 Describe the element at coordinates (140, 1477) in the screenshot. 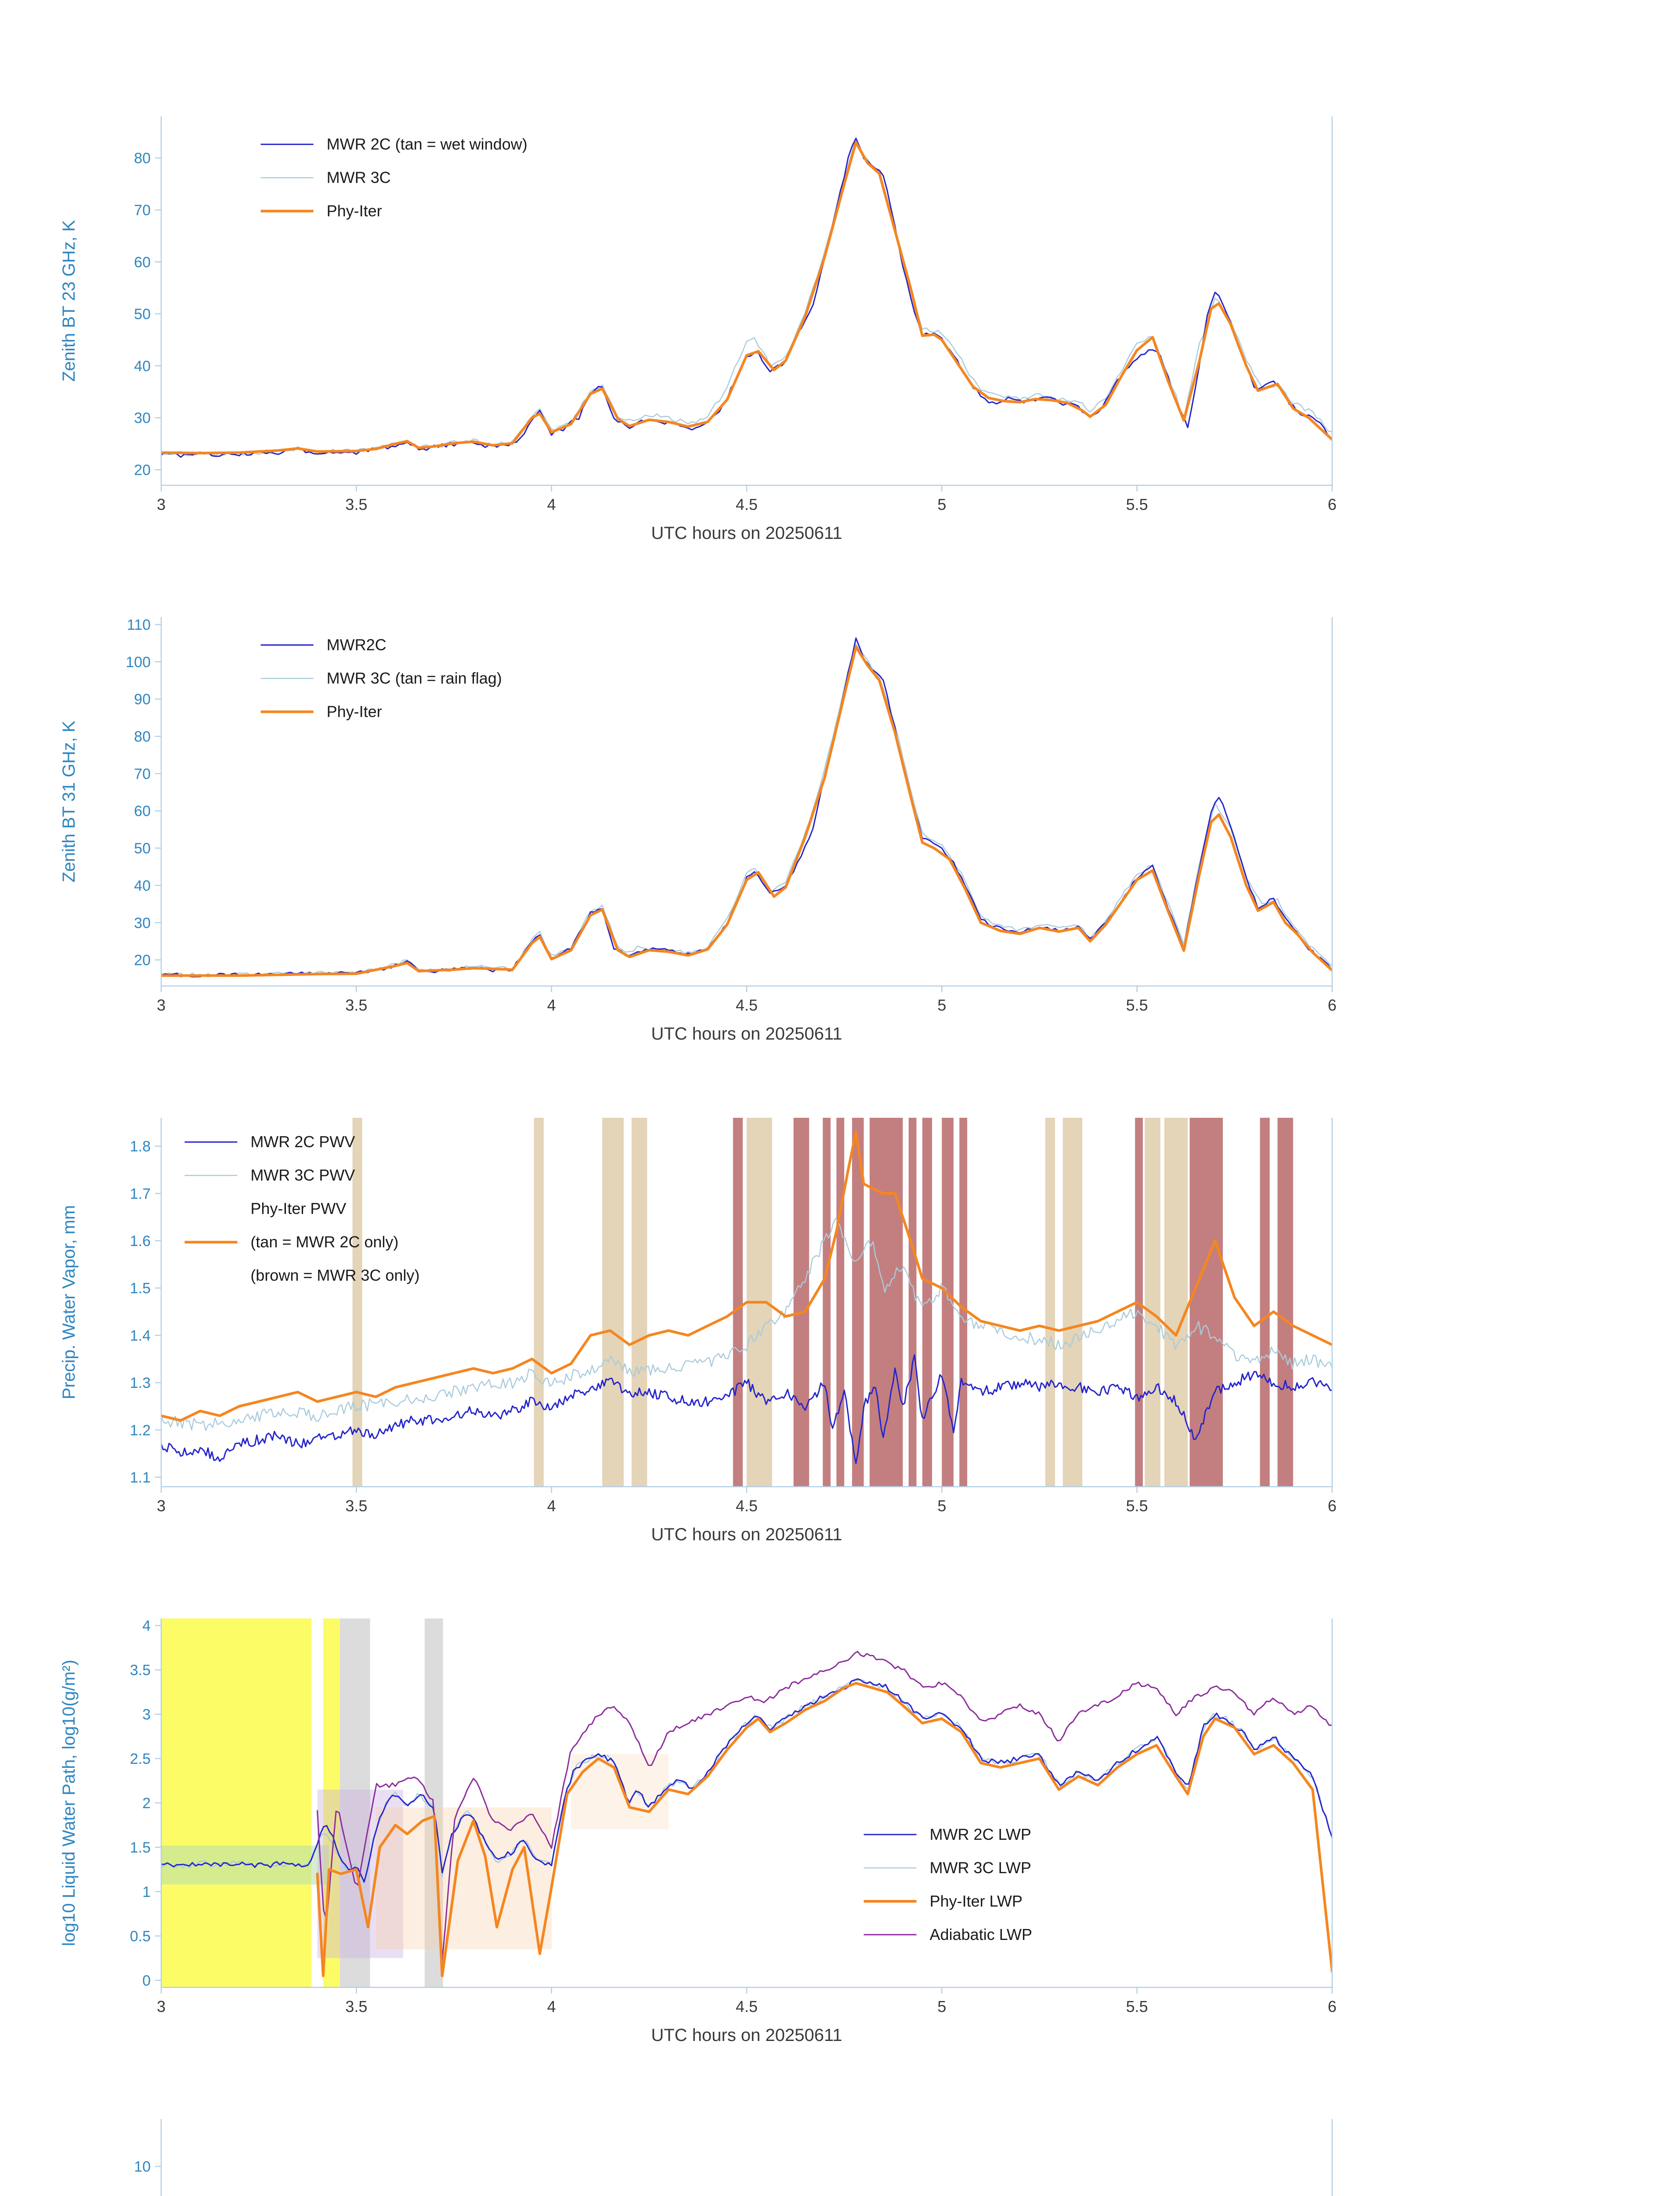

I see `y-tick-label: 1.1` at that location.